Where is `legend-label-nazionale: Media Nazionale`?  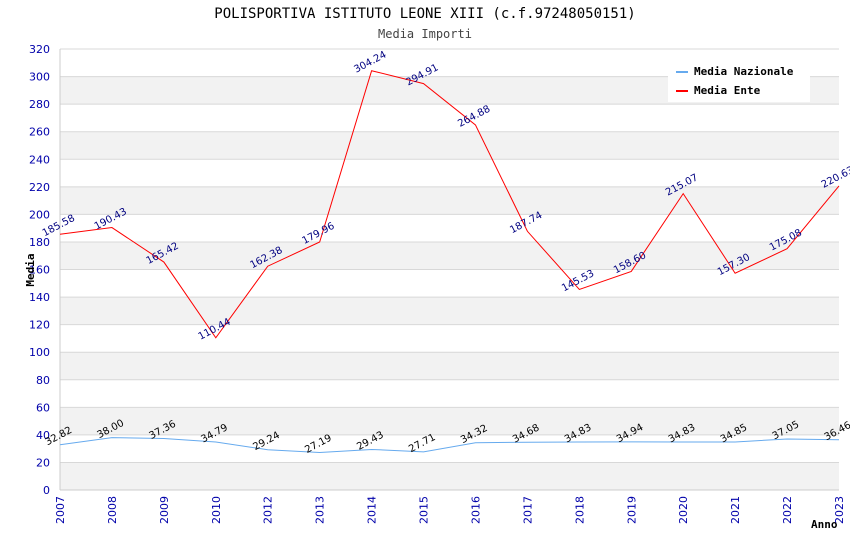
legend-label-nazionale: Media Nazionale is located at coordinates (744, 71).